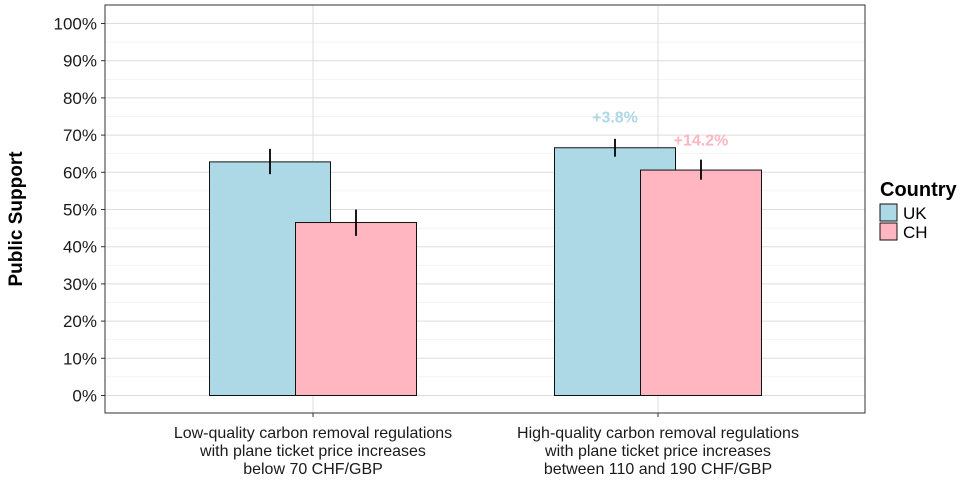 The image size is (972, 491). What do you see at coordinates (615, 117) in the screenshot?
I see `difference-annotation: +3.8%` at bounding box center [615, 117].